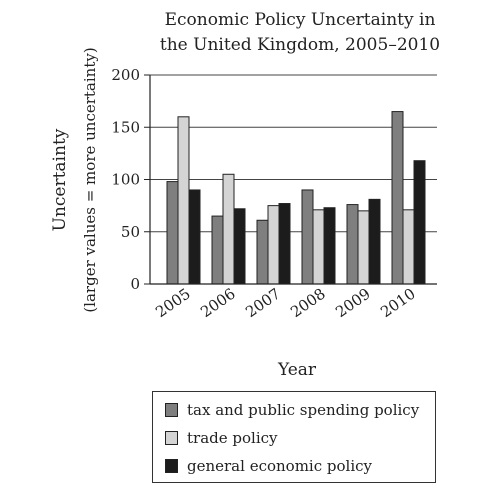 Image resolution: width=488 pixels, height=498 pixels. I want to click on x-axis-label: Year, so click(297, 370).